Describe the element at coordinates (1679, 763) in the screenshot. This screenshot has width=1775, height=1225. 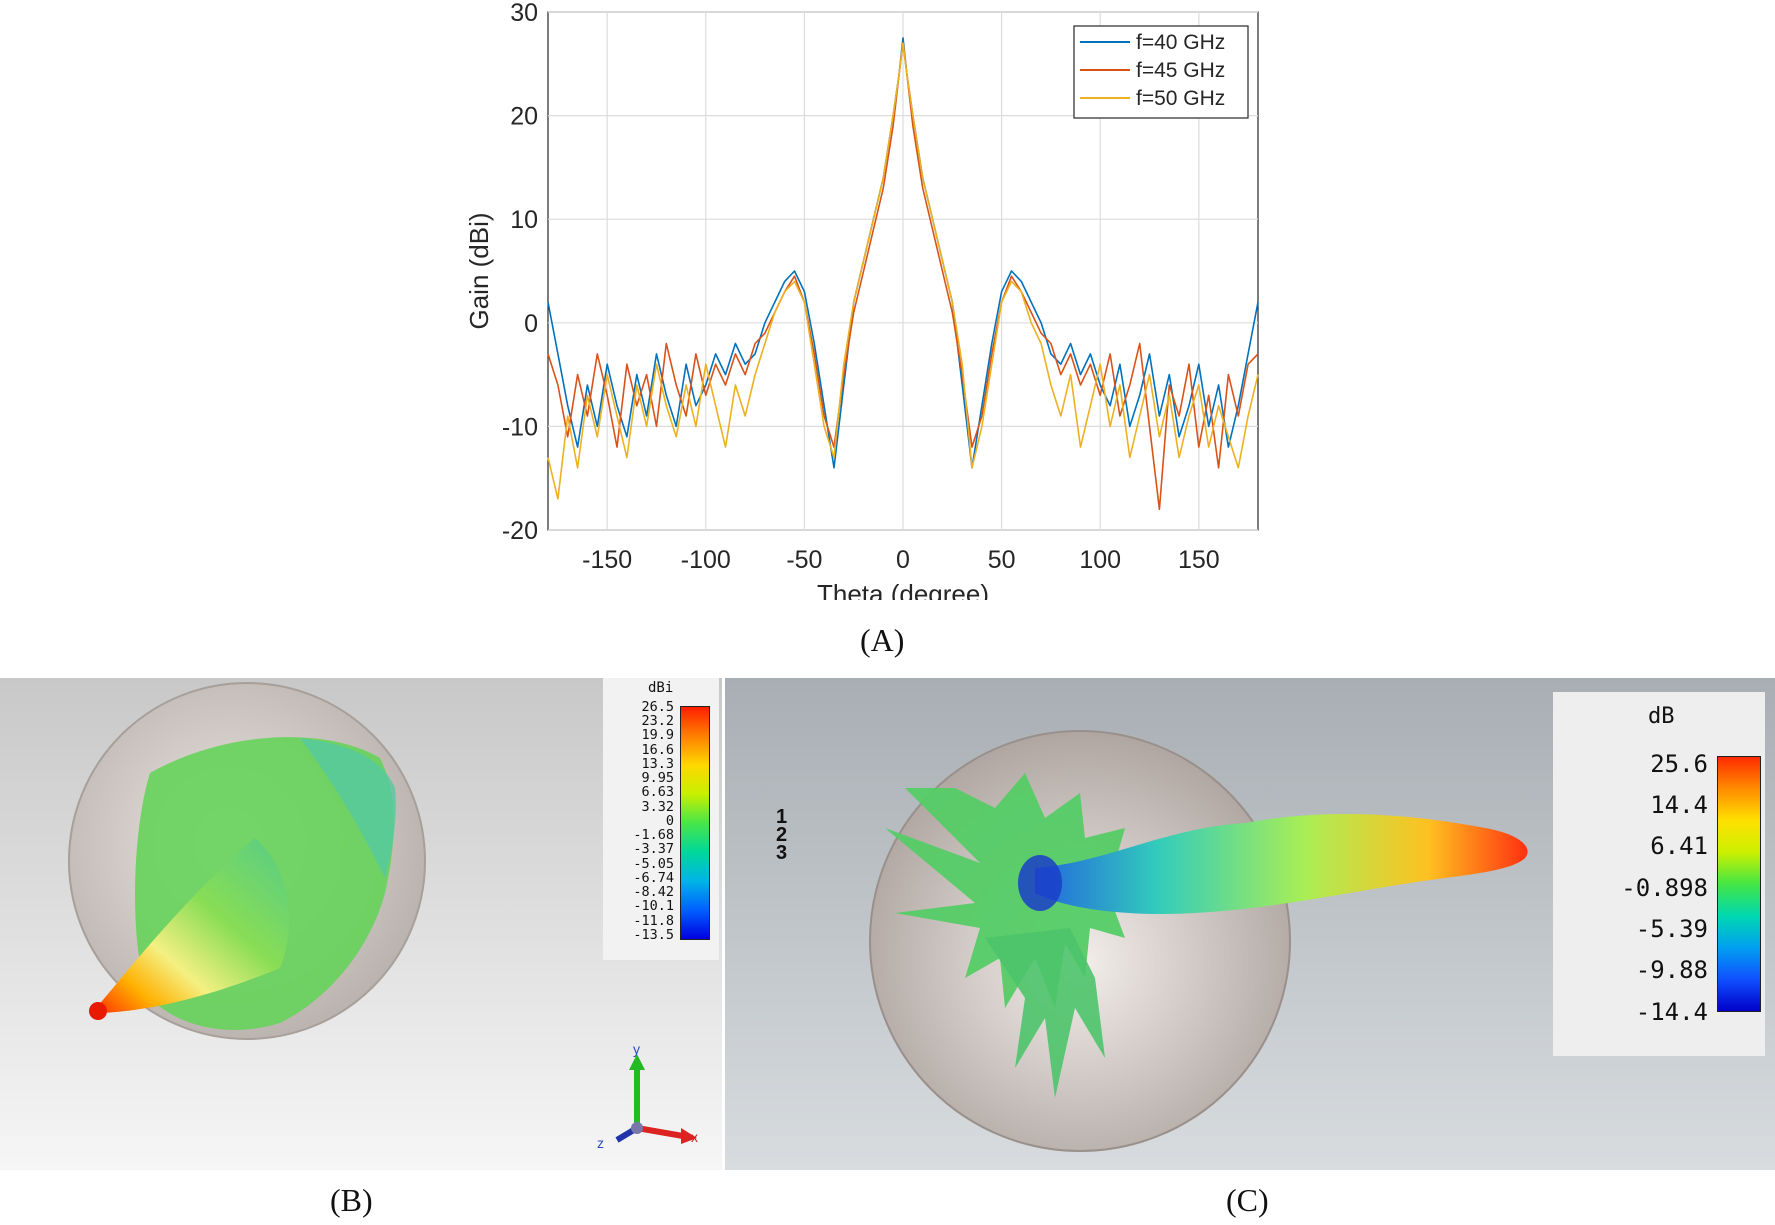
I see `colorbar-tick-label: 25.6` at that location.